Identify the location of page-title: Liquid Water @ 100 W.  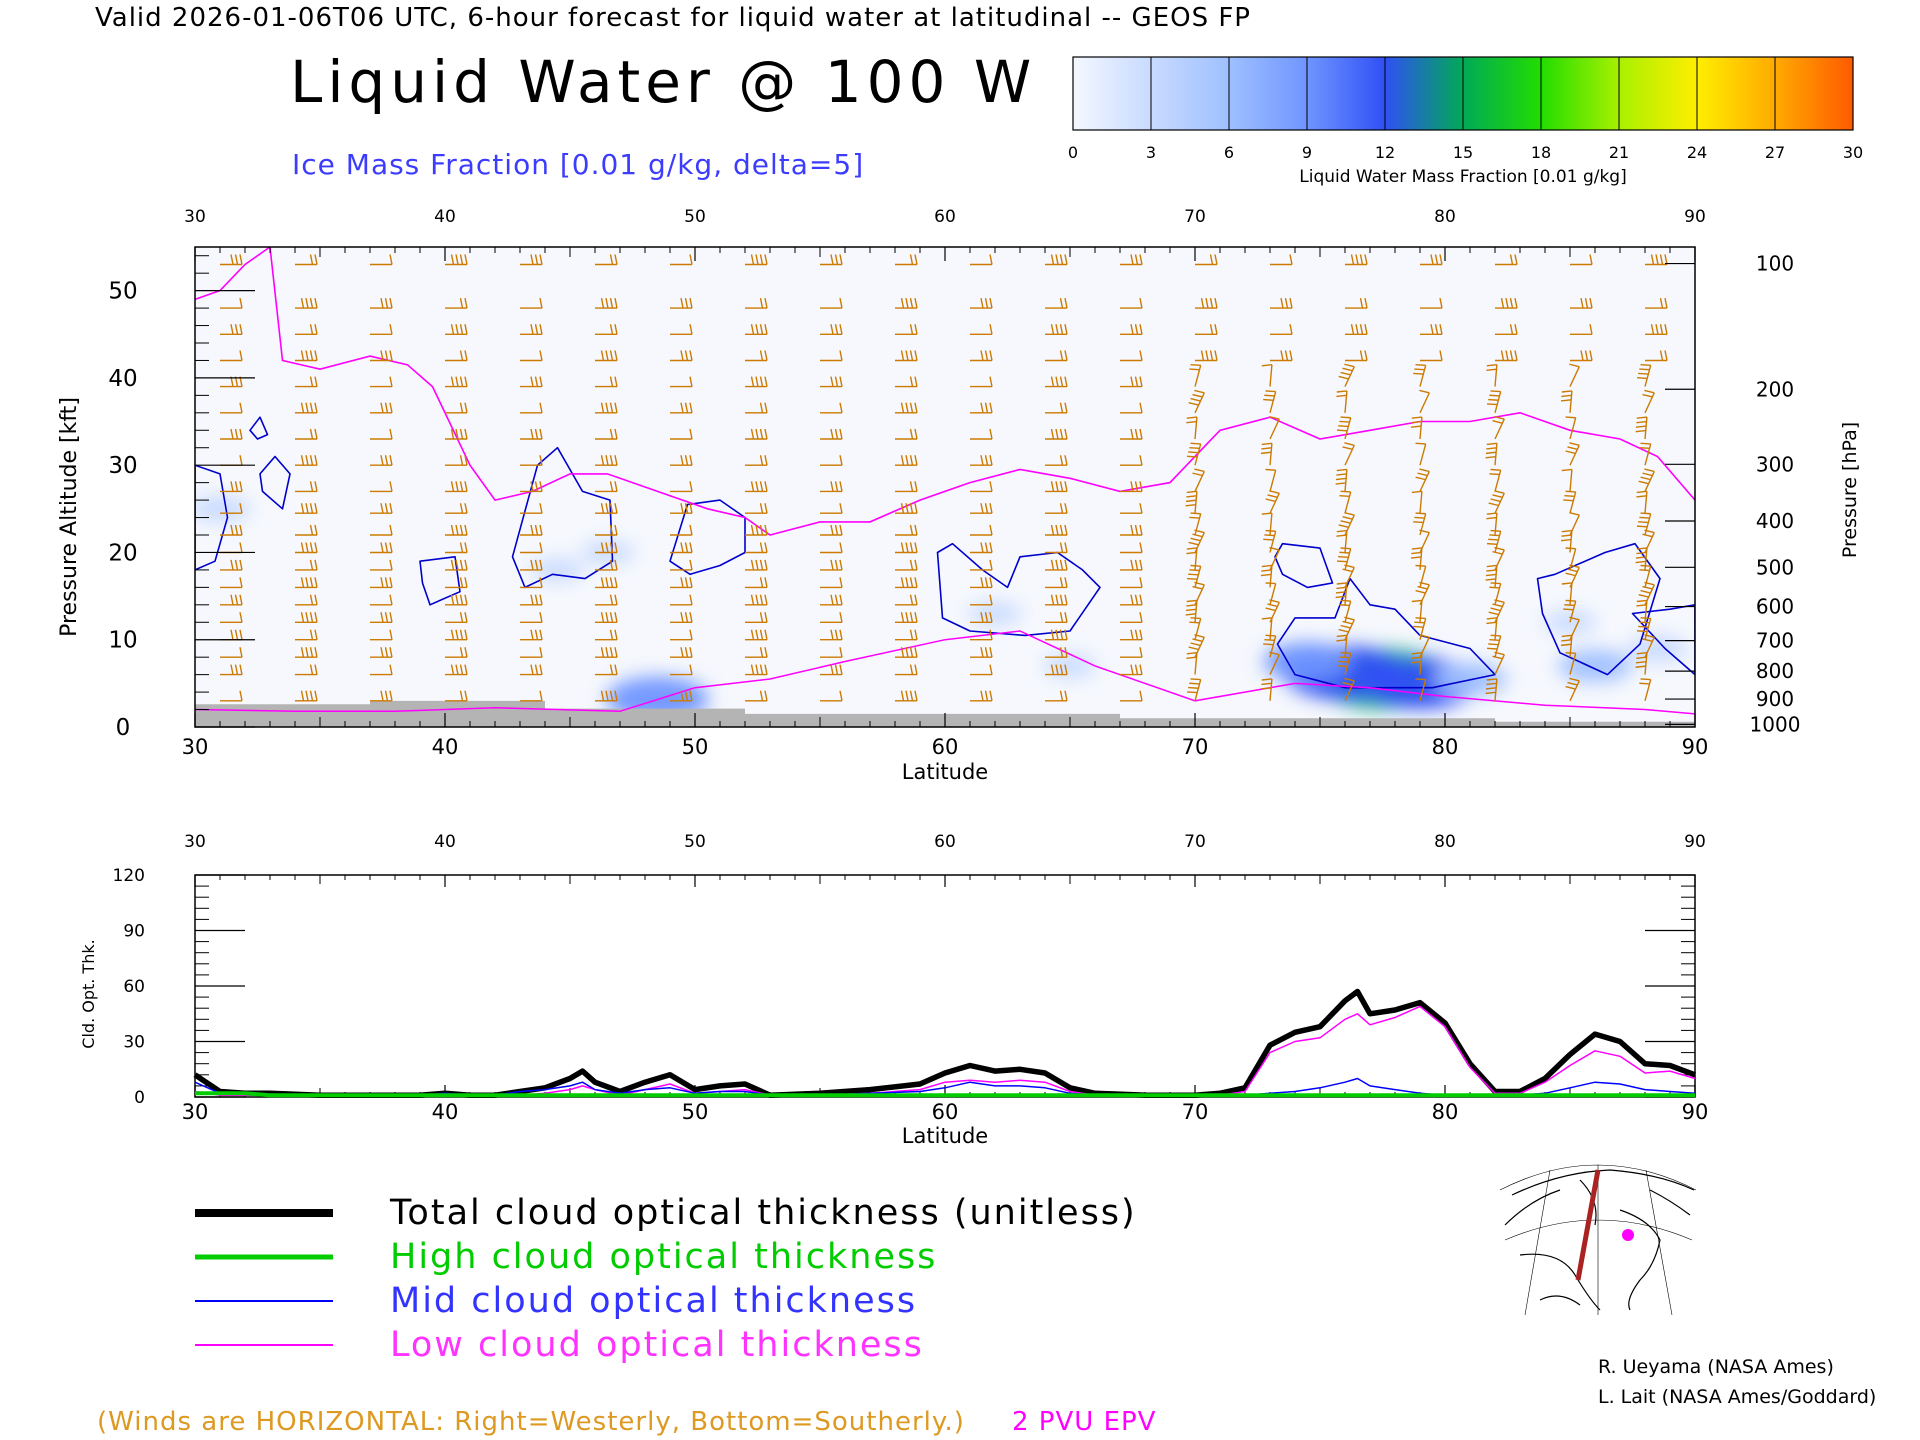
(663, 82).